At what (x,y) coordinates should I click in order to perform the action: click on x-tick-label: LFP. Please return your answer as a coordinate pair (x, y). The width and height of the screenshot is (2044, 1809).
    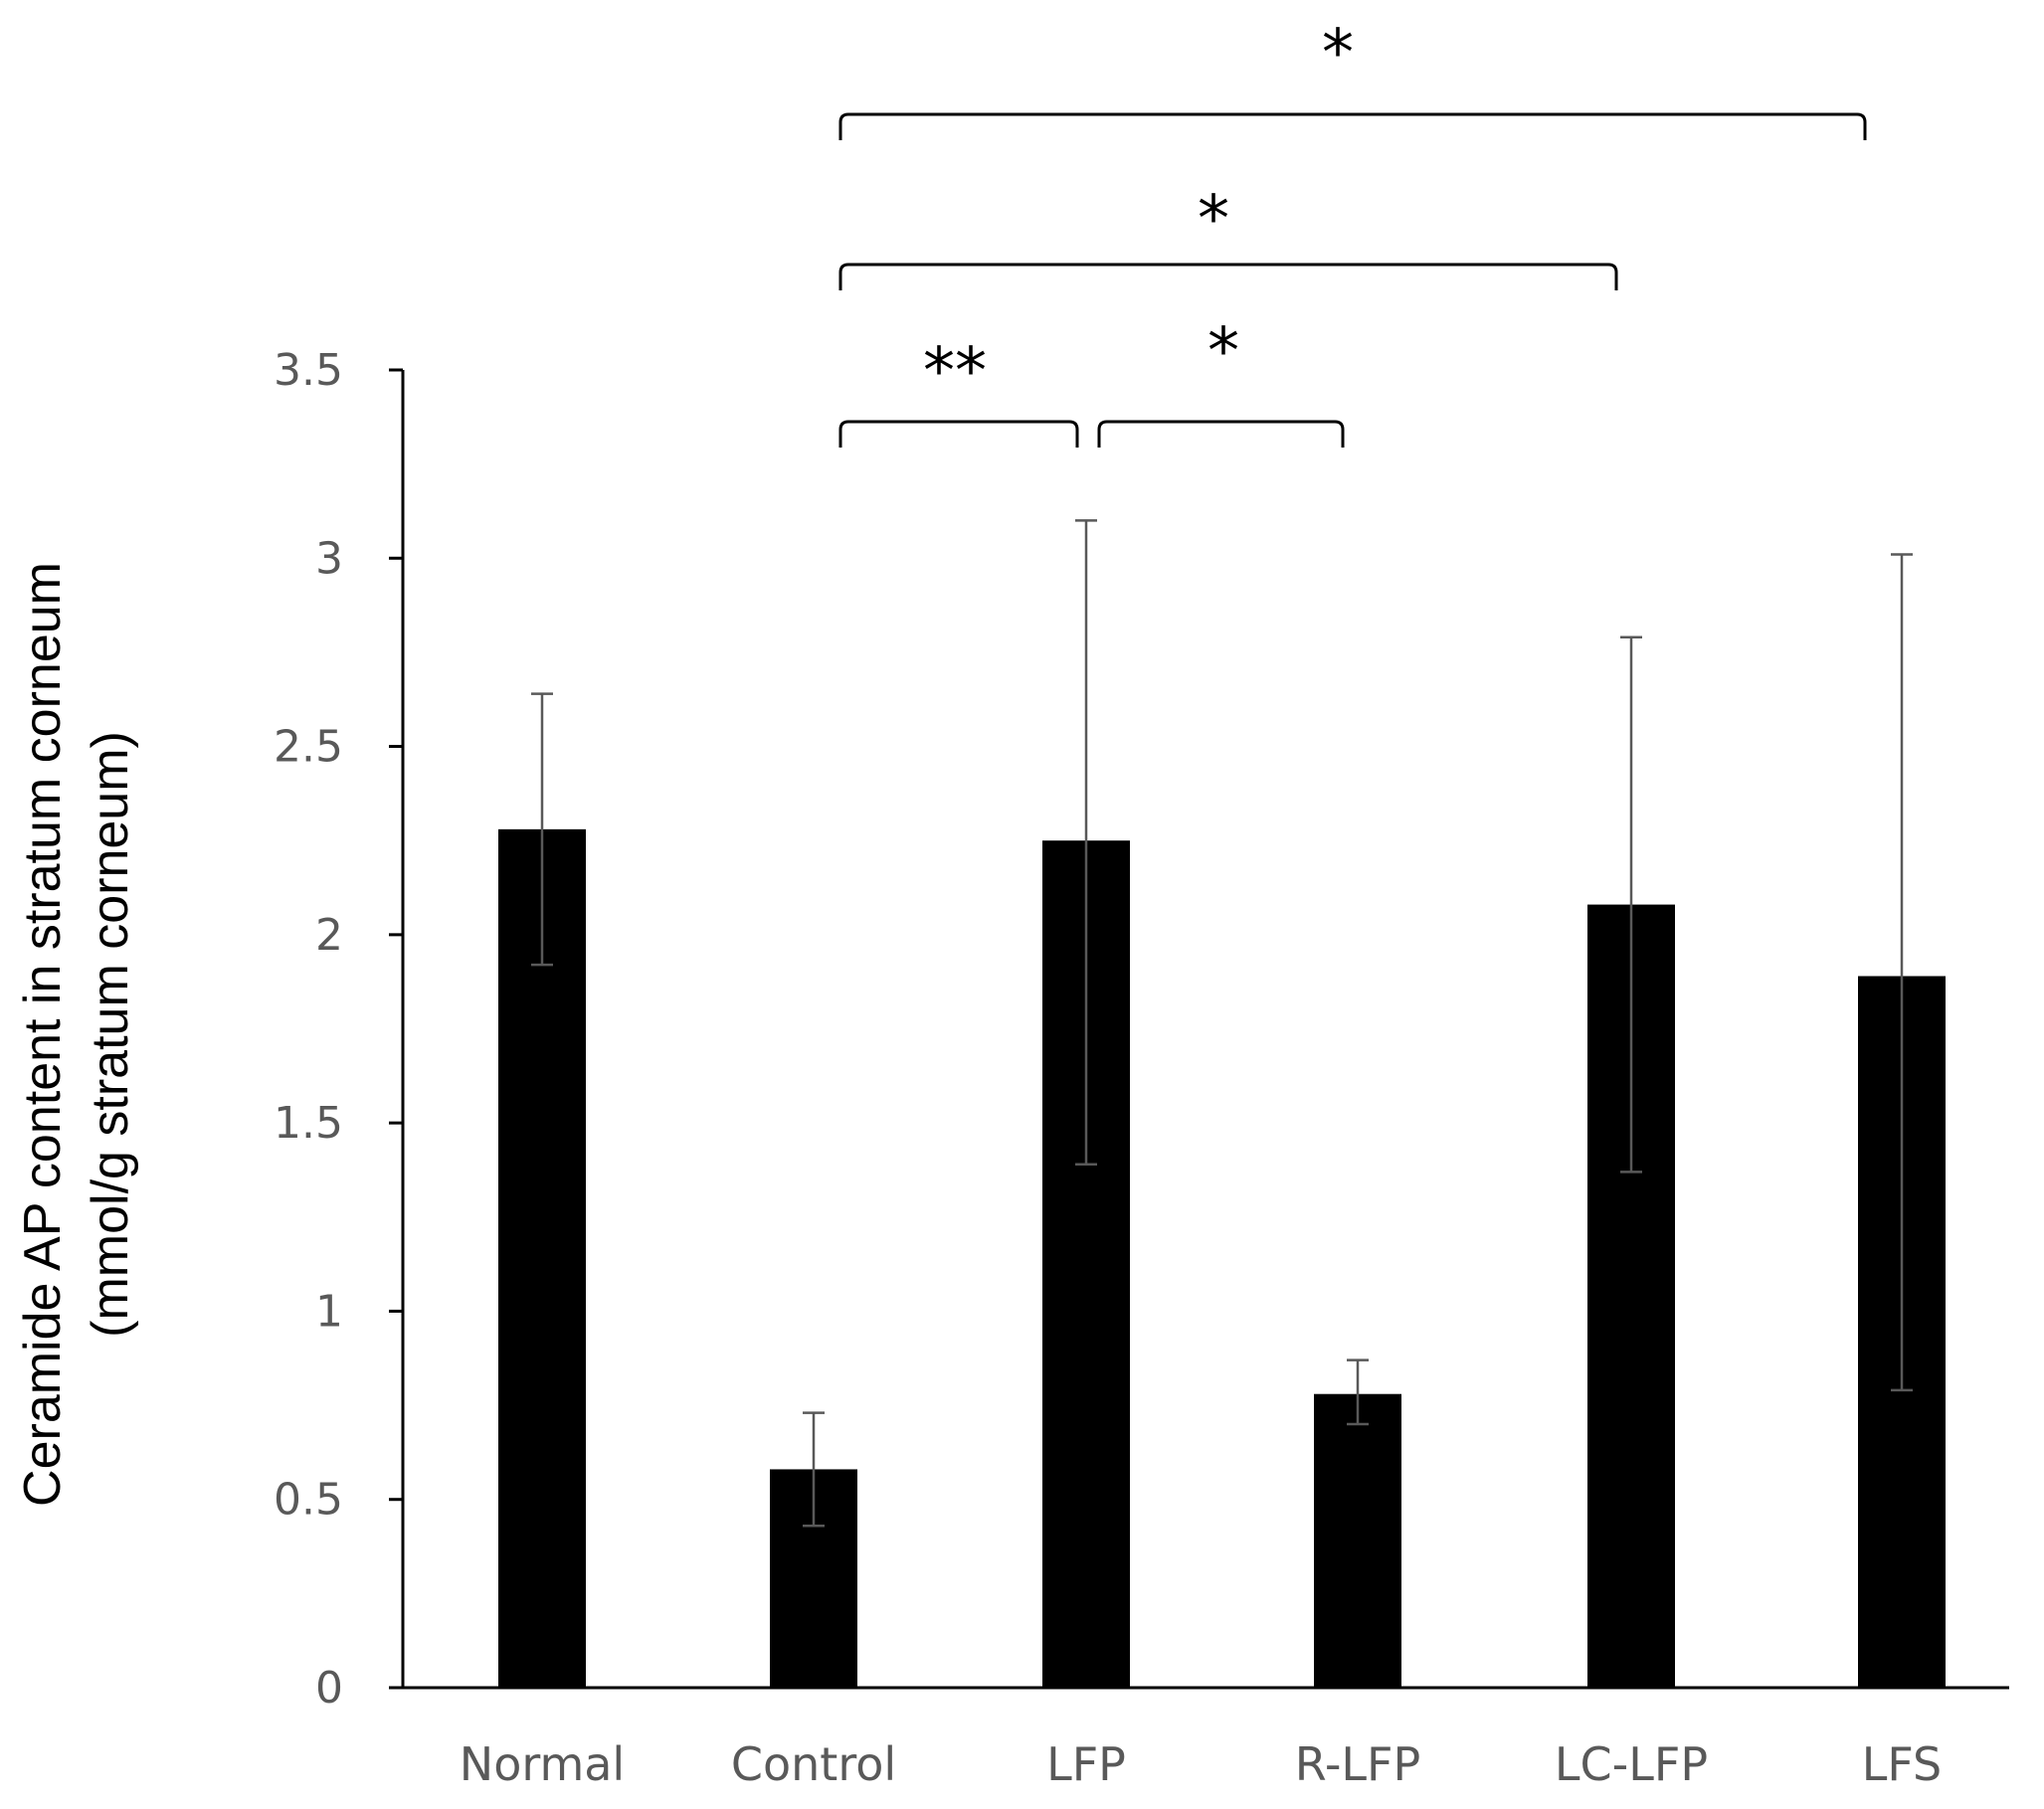
    Looking at the image, I should click on (1086, 1764).